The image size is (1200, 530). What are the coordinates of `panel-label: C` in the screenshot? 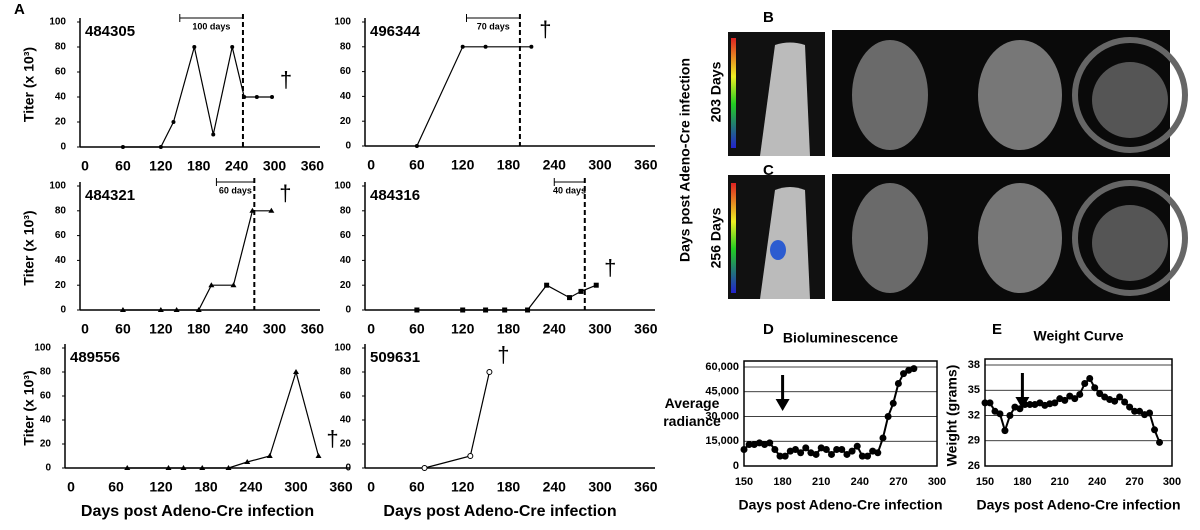 It's located at (768, 170).